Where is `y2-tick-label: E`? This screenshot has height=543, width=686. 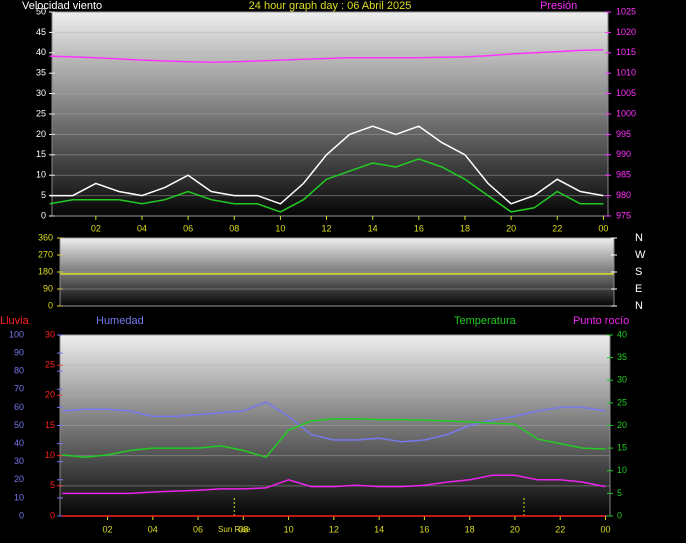 y2-tick-label: E is located at coordinates (638, 289).